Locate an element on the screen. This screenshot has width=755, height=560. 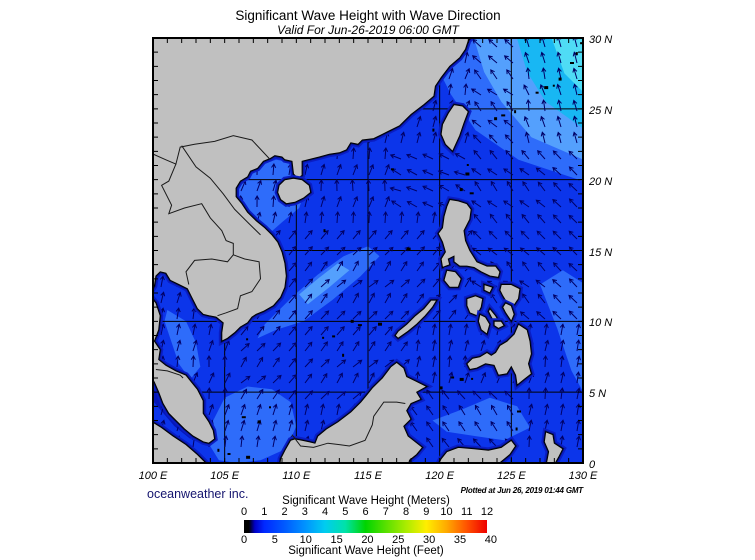
lon-tick-label: 115 E is located at coordinates (368, 476).